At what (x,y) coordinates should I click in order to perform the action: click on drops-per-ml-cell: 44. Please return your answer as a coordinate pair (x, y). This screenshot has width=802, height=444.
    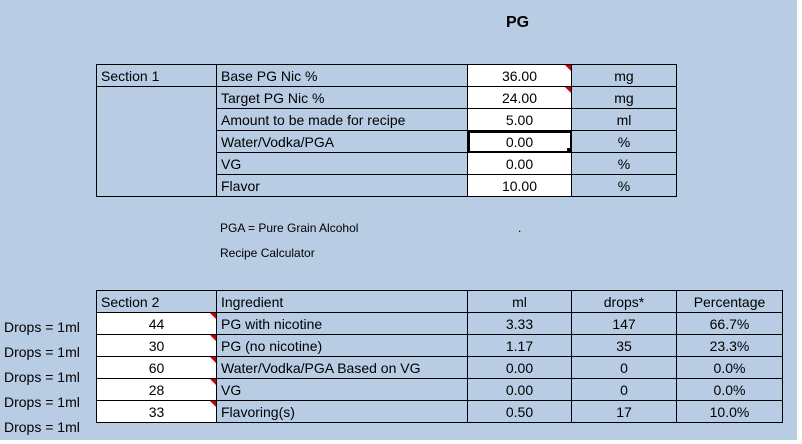
    Looking at the image, I should click on (156, 323).